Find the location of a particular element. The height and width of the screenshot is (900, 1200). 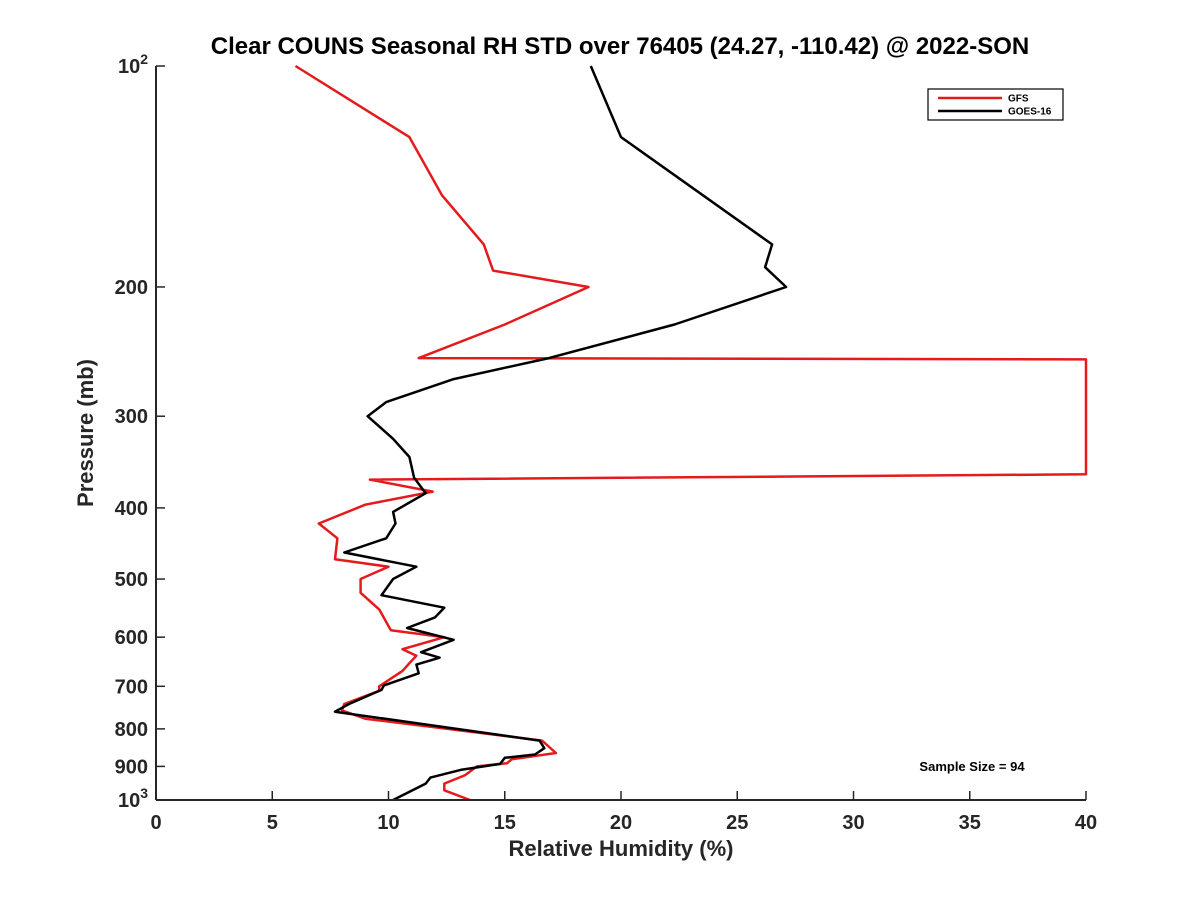

y-tick-label: 700 is located at coordinates (131, 687).